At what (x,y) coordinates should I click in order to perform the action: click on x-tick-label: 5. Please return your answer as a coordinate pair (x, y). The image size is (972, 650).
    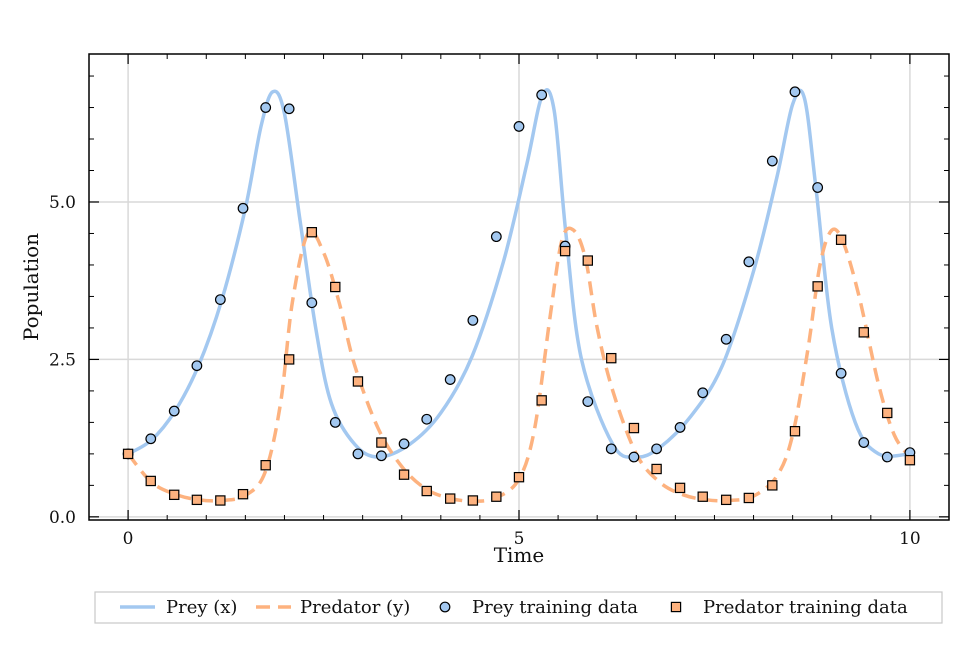
    Looking at the image, I should click on (519, 539).